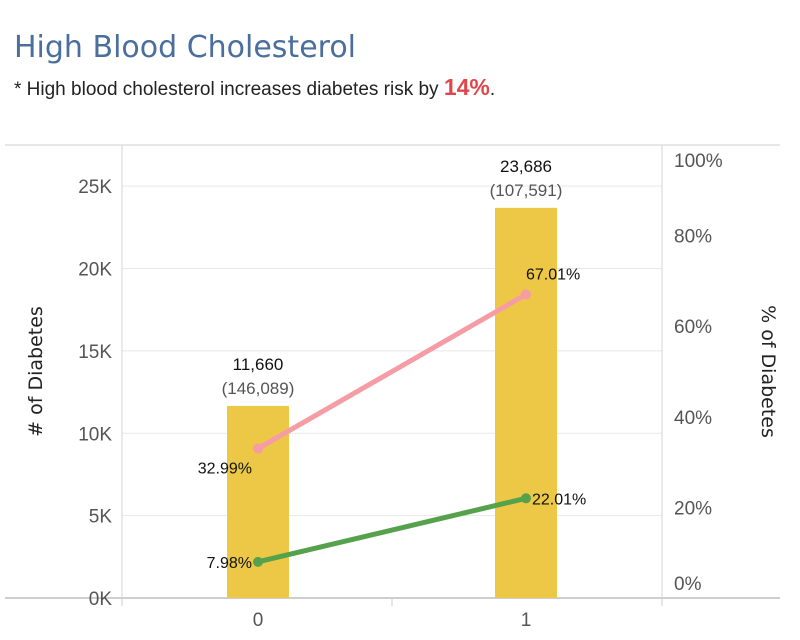 Image resolution: width=800 pixels, height=640 pixels. I want to click on left-tick-label: 5K, so click(101, 517).